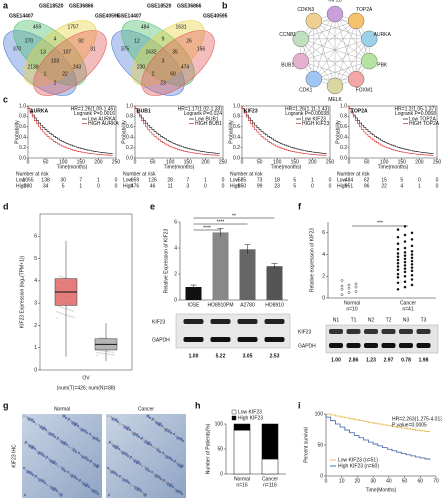 Image resolution: width=442 pixels, height=500 pixels. I want to click on venn-count: 3, so click(163, 61).